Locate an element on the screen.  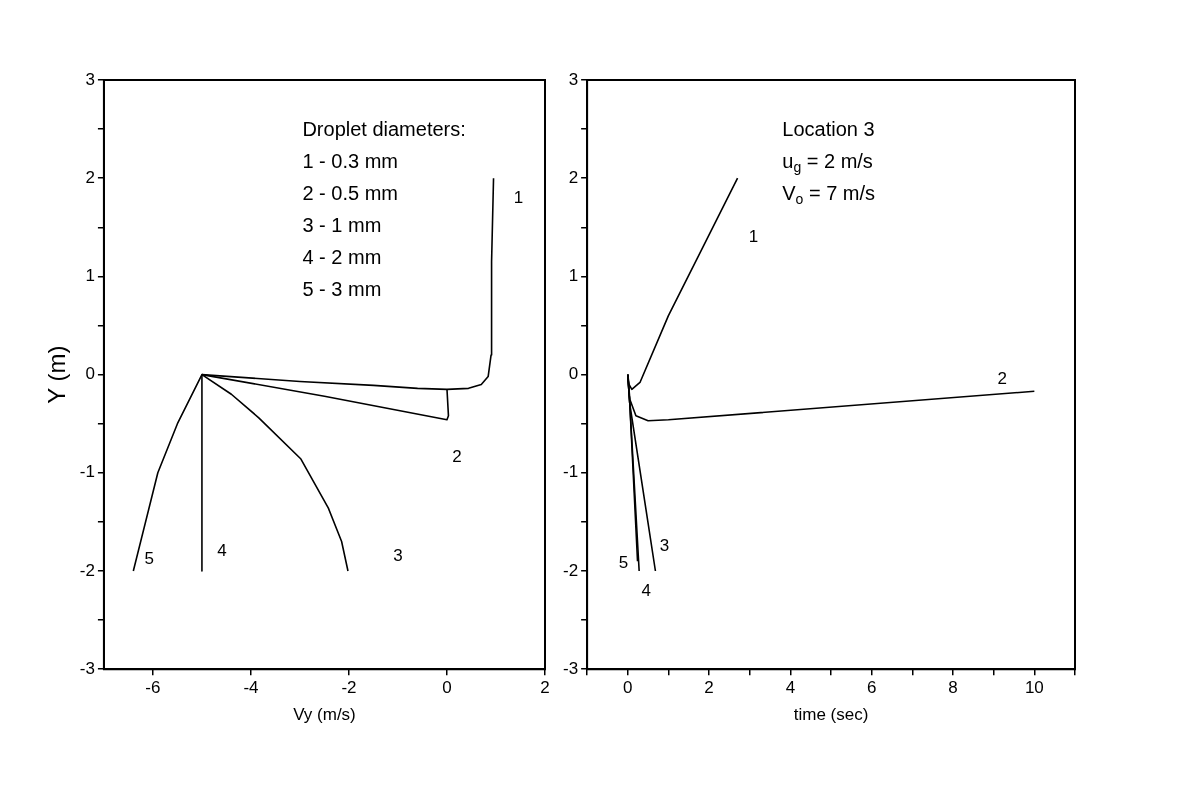
annotation: 5 - 3 mm is located at coordinates (342, 288).